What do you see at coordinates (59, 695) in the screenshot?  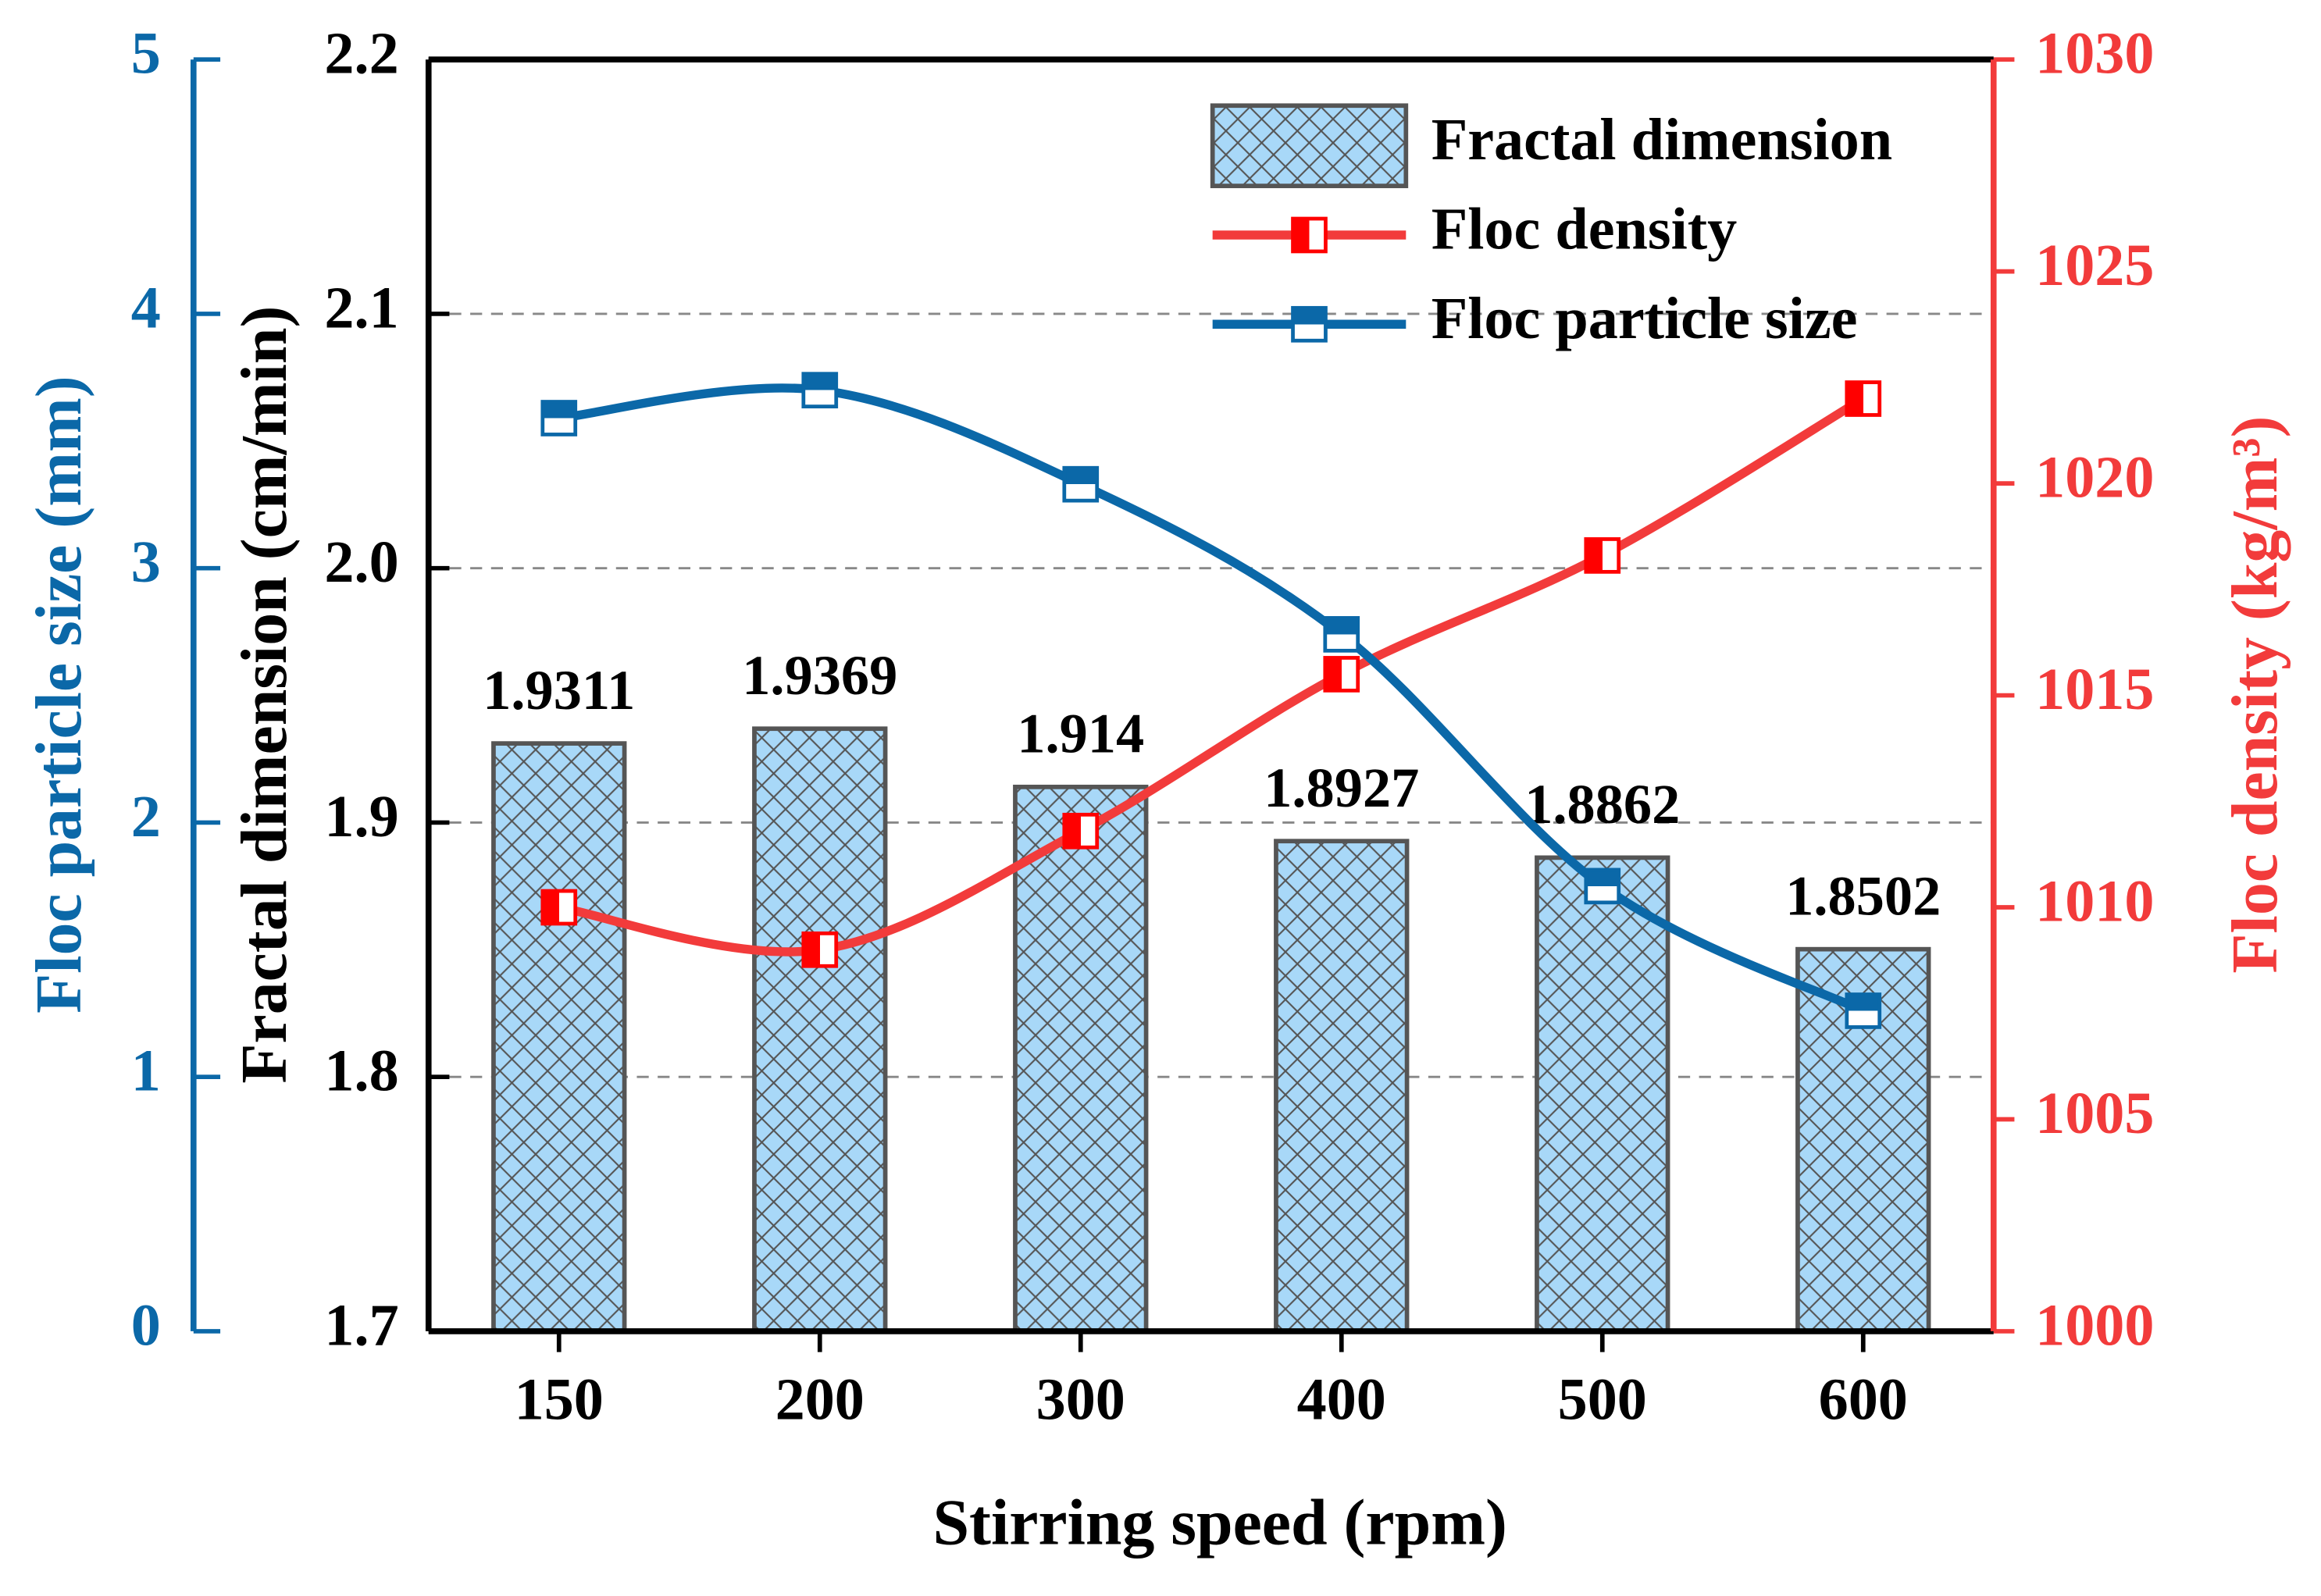 I see `y3-axis-title: Floc particle size (mm)` at bounding box center [59, 695].